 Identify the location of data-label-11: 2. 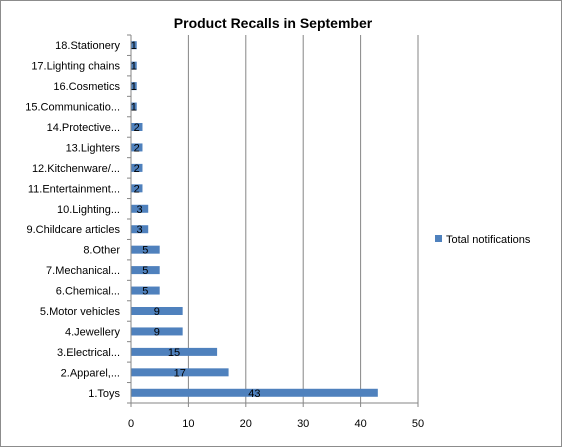
(137, 189).